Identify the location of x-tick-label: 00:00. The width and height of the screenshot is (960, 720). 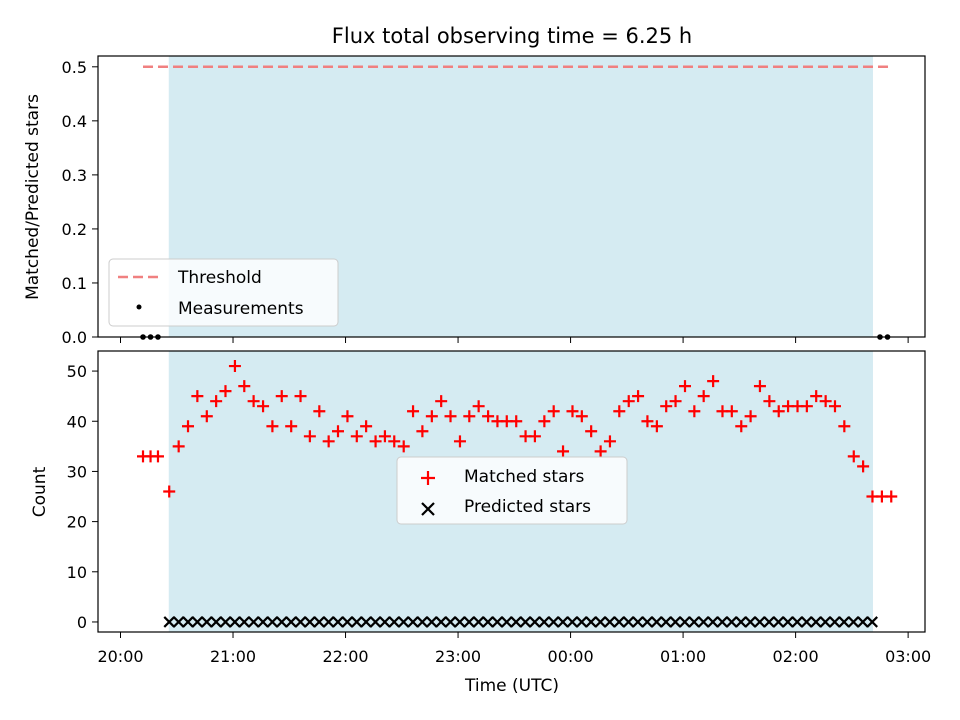
(571, 656).